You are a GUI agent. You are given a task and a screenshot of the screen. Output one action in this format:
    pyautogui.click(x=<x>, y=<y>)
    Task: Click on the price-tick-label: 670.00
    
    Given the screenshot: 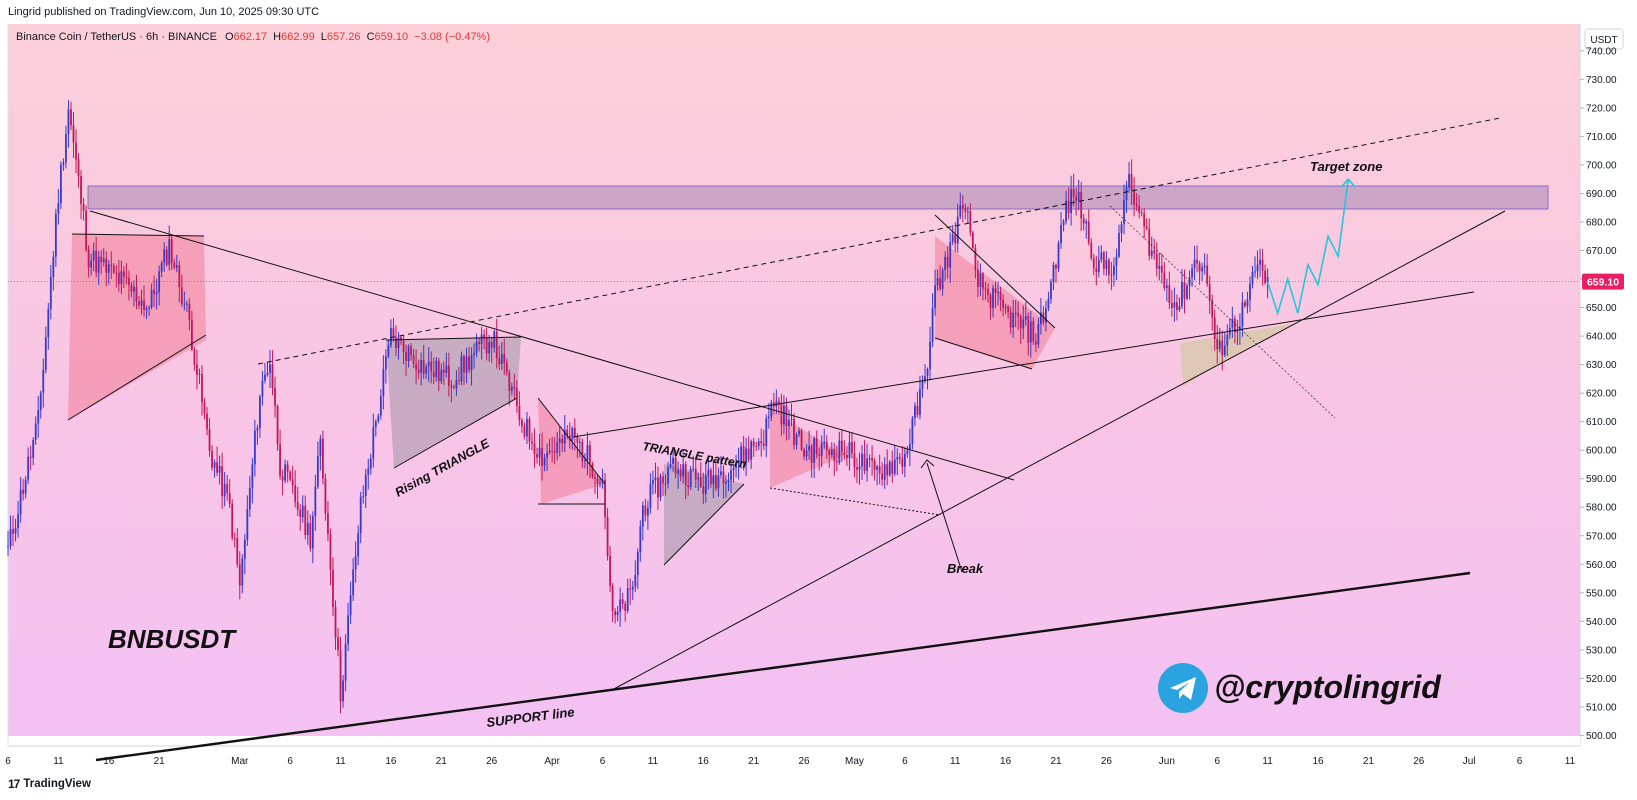 What is the action you would take?
    pyautogui.click(x=1601, y=251)
    